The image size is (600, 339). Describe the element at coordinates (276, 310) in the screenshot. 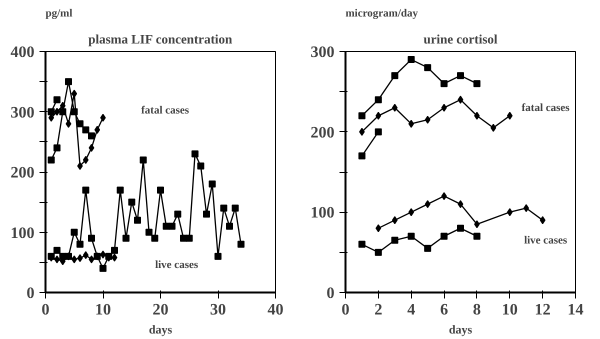

I see `x-tick-label: 40` at that location.